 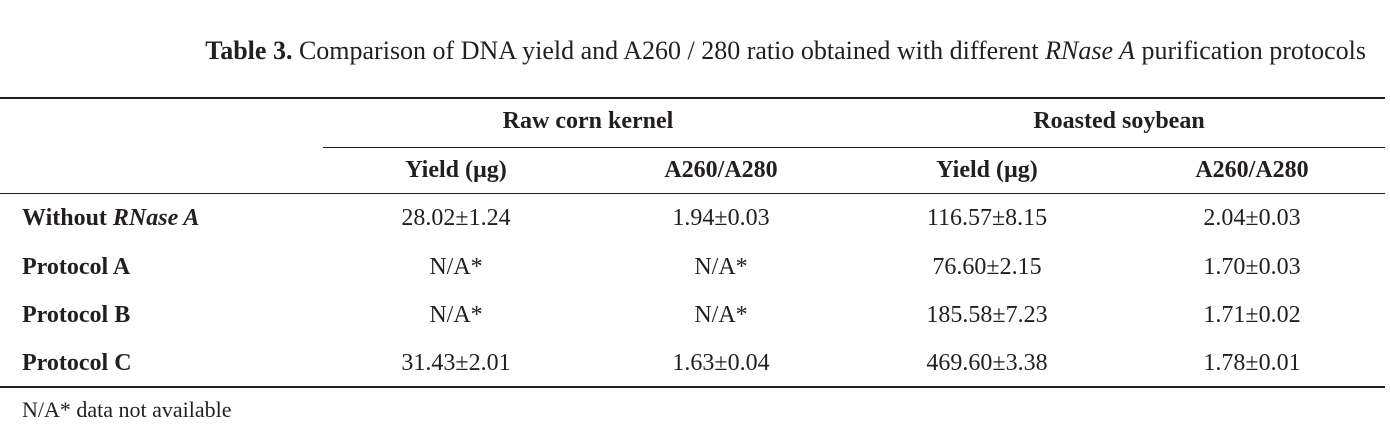 I want to click on row-label-text: Protocol C, so click(x=77, y=363).